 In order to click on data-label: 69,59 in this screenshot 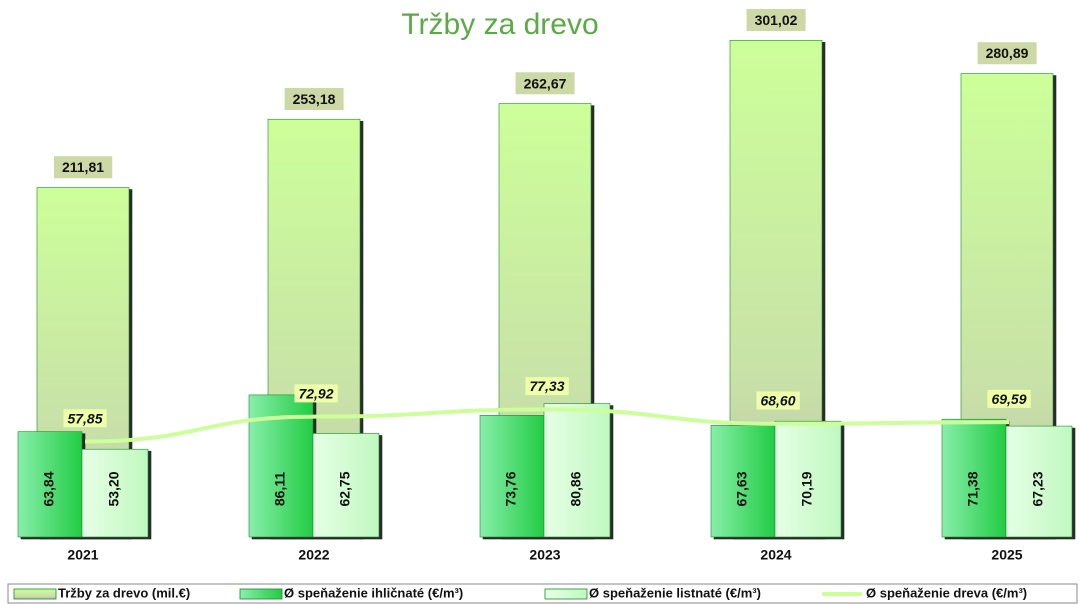, I will do `click(1008, 399)`.